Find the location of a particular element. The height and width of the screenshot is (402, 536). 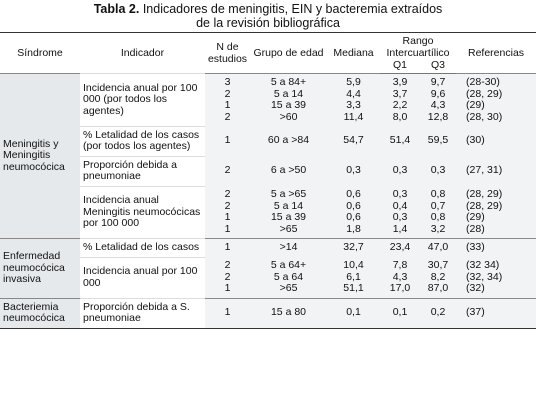

age-group: 15 a 39 is located at coordinates (288, 217).